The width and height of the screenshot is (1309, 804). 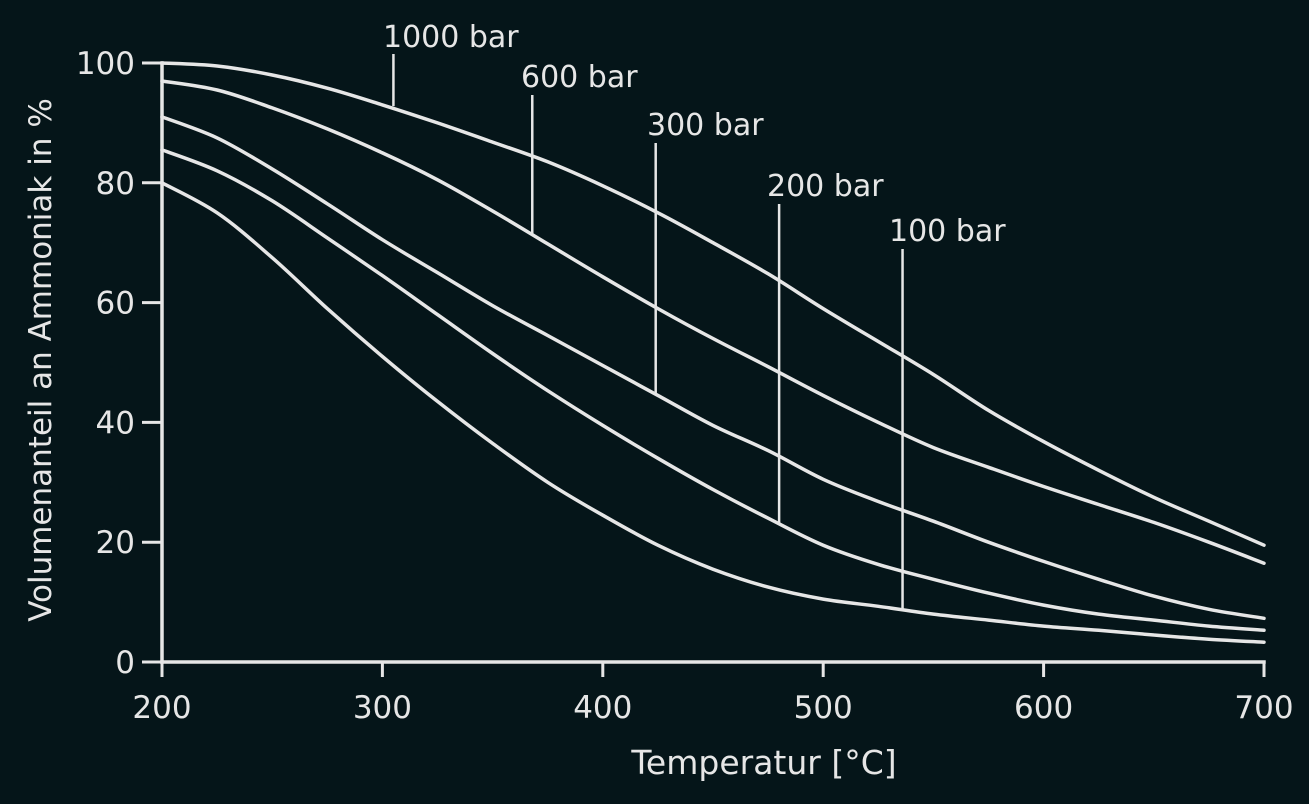 I want to click on series-label-300-bar: 300 bar, so click(x=705, y=125).